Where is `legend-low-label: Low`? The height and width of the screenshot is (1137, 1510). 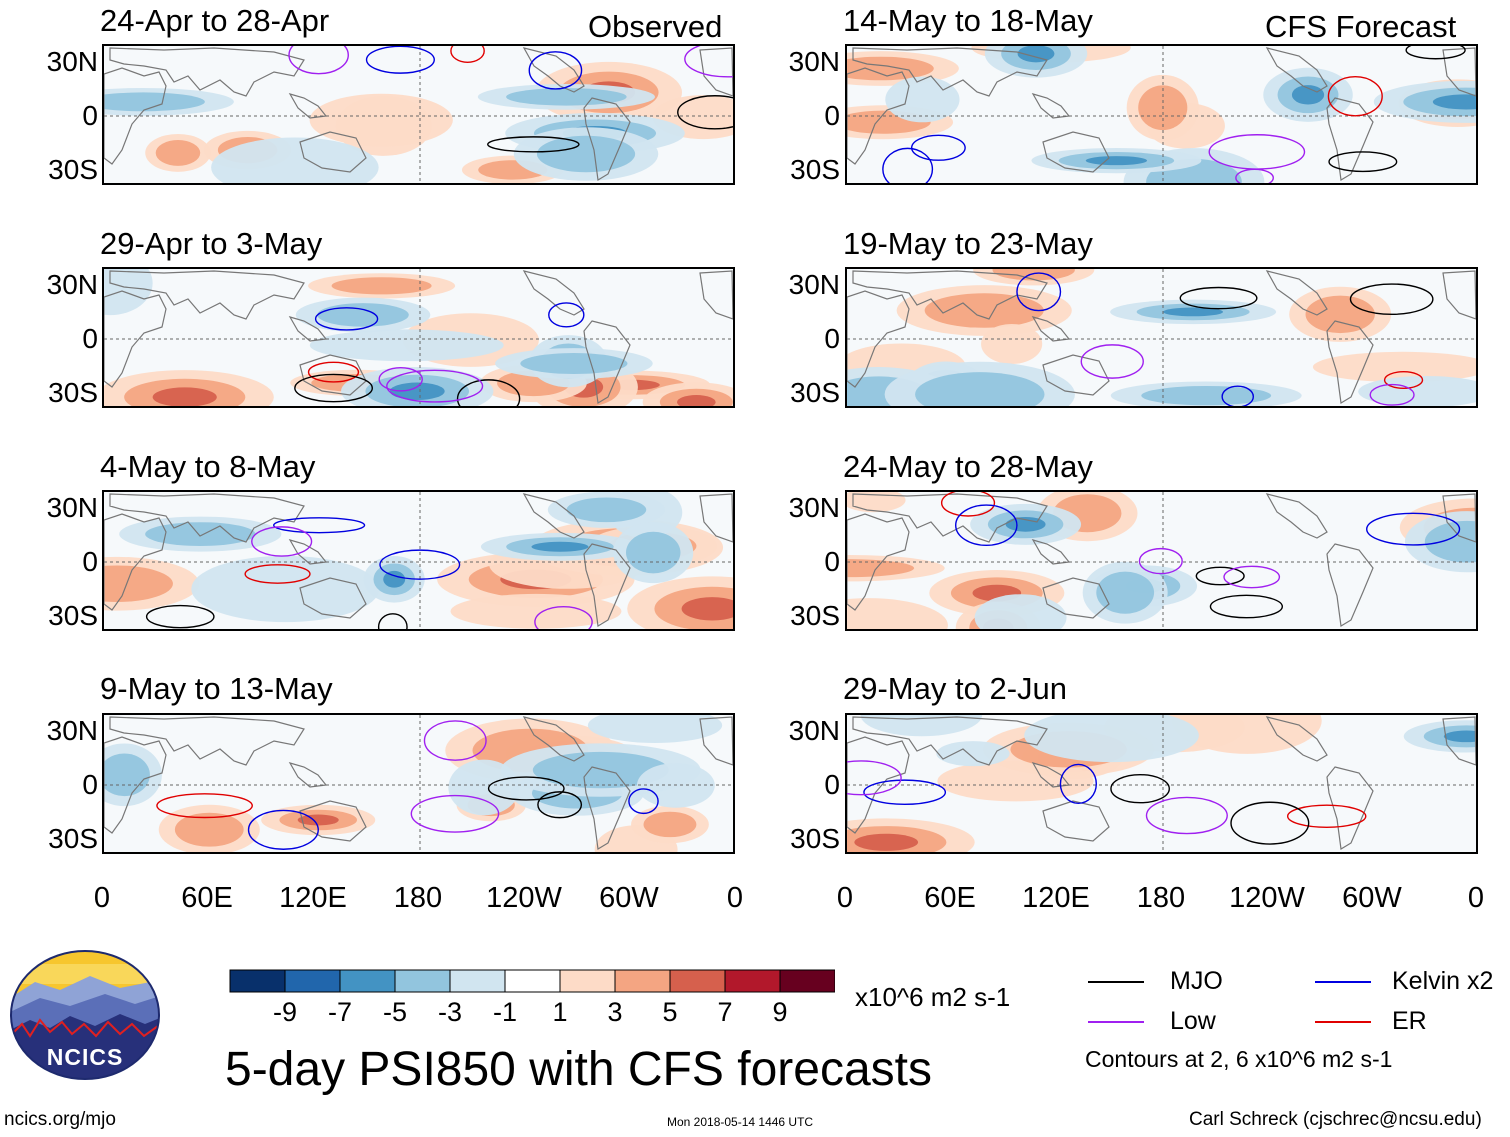
legend-low-label: Low is located at coordinates (1193, 1021).